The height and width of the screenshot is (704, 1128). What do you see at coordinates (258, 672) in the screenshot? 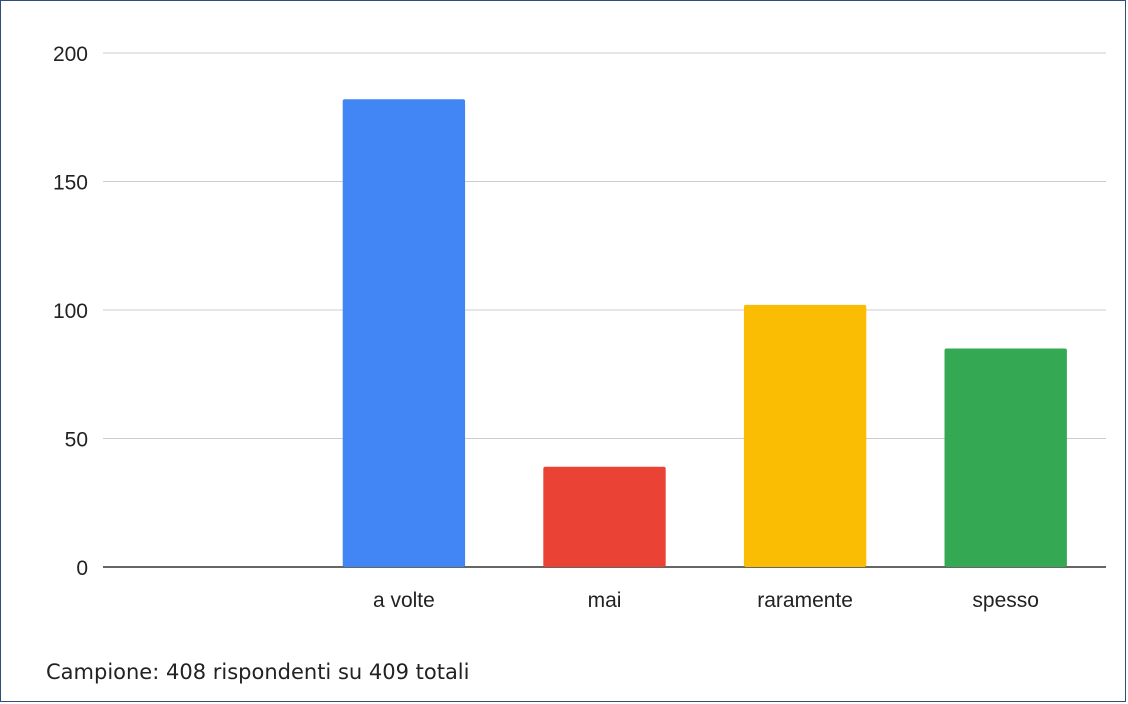
I see `sample-caption: Campione: 408 rispondenti su 409 totali` at bounding box center [258, 672].